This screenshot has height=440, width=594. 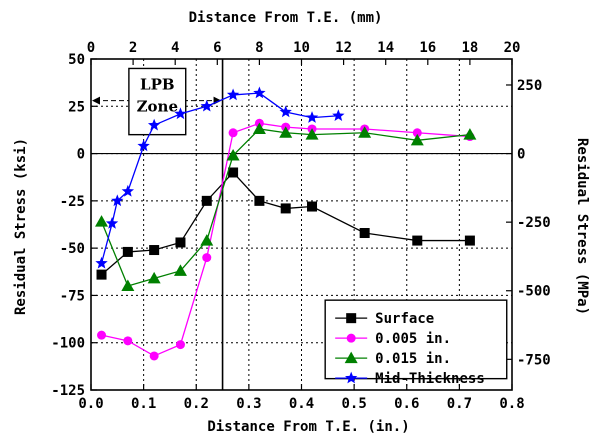 I want to click on x2-tick-label: 20, so click(x=512, y=48).